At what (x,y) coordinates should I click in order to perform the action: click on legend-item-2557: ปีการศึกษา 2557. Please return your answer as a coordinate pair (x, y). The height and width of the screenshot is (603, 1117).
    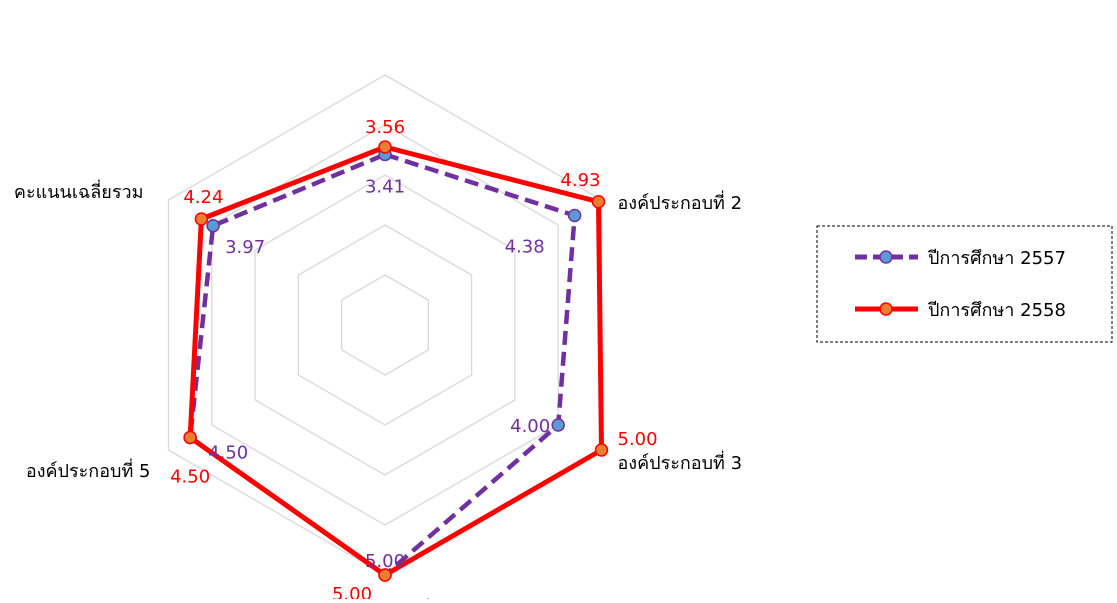
    Looking at the image, I should click on (960, 258).